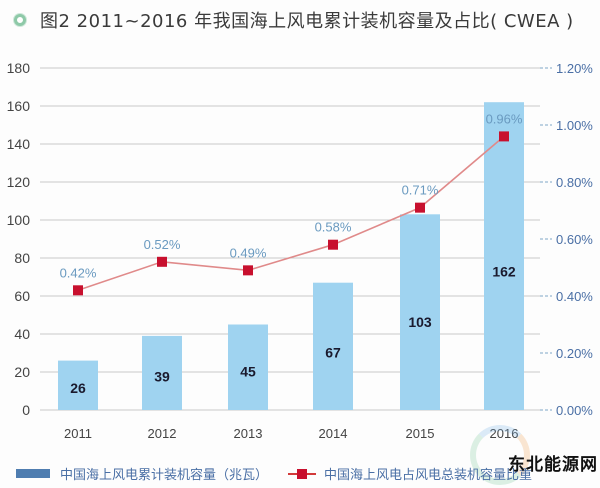  I want to click on x-axis-ticks: 2011 2012 2013 2014 2015 2016, so click(291, 433).